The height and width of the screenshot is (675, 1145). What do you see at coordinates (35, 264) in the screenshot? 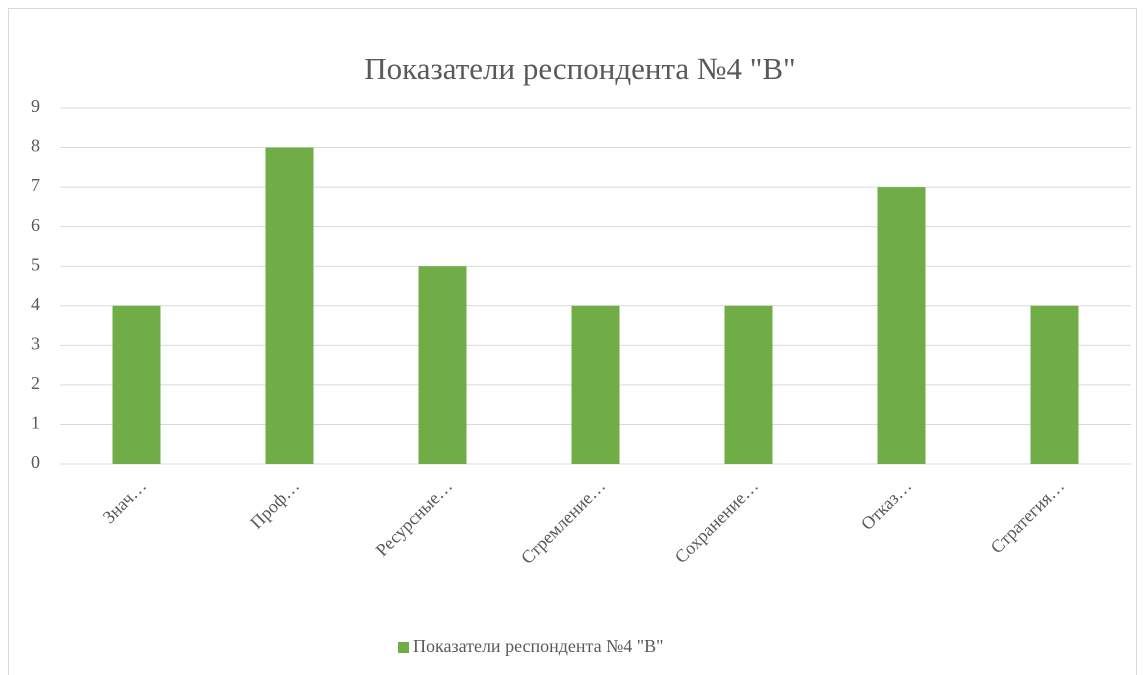
I see `y-tick-label: 5` at bounding box center [35, 264].